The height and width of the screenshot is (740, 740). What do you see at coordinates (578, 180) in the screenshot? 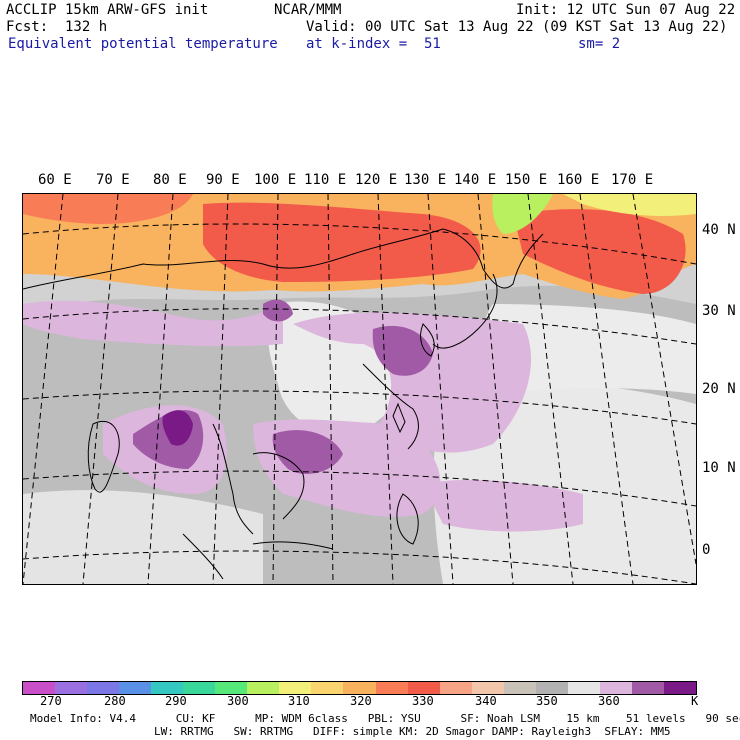
I see `lon-label: 160 E` at bounding box center [578, 180].